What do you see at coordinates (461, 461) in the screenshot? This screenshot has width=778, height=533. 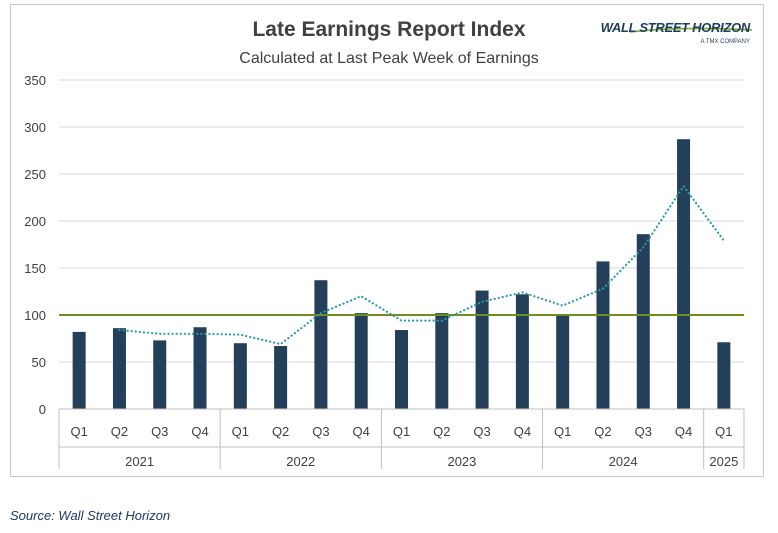 I see `group-label: 2023` at bounding box center [461, 461].